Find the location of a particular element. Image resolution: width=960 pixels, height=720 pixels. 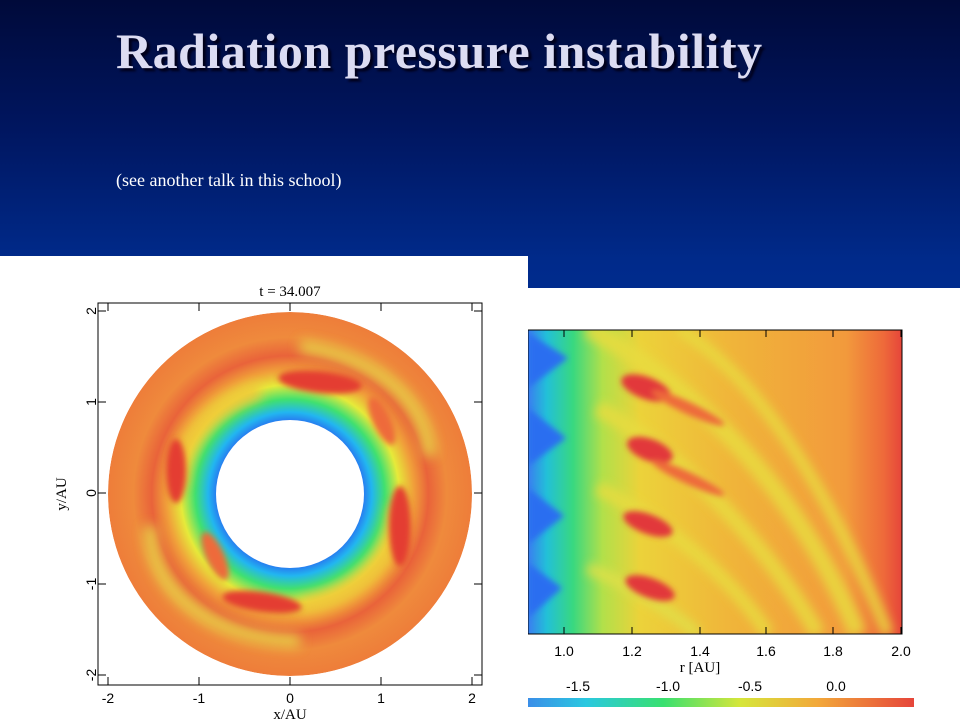

r-tick-label: 2.0 is located at coordinates (901, 651).